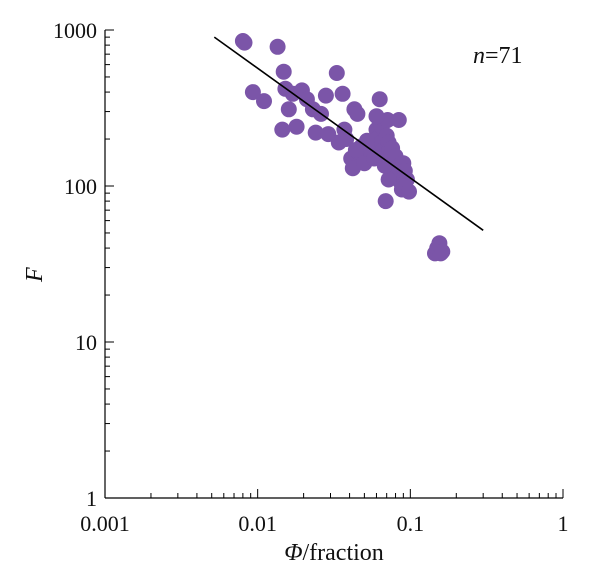 The height and width of the screenshot is (575, 589). What do you see at coordinates (35, 275) in the screenshot?
I see `y-axis-label: F` at bounding box center [35, 275].